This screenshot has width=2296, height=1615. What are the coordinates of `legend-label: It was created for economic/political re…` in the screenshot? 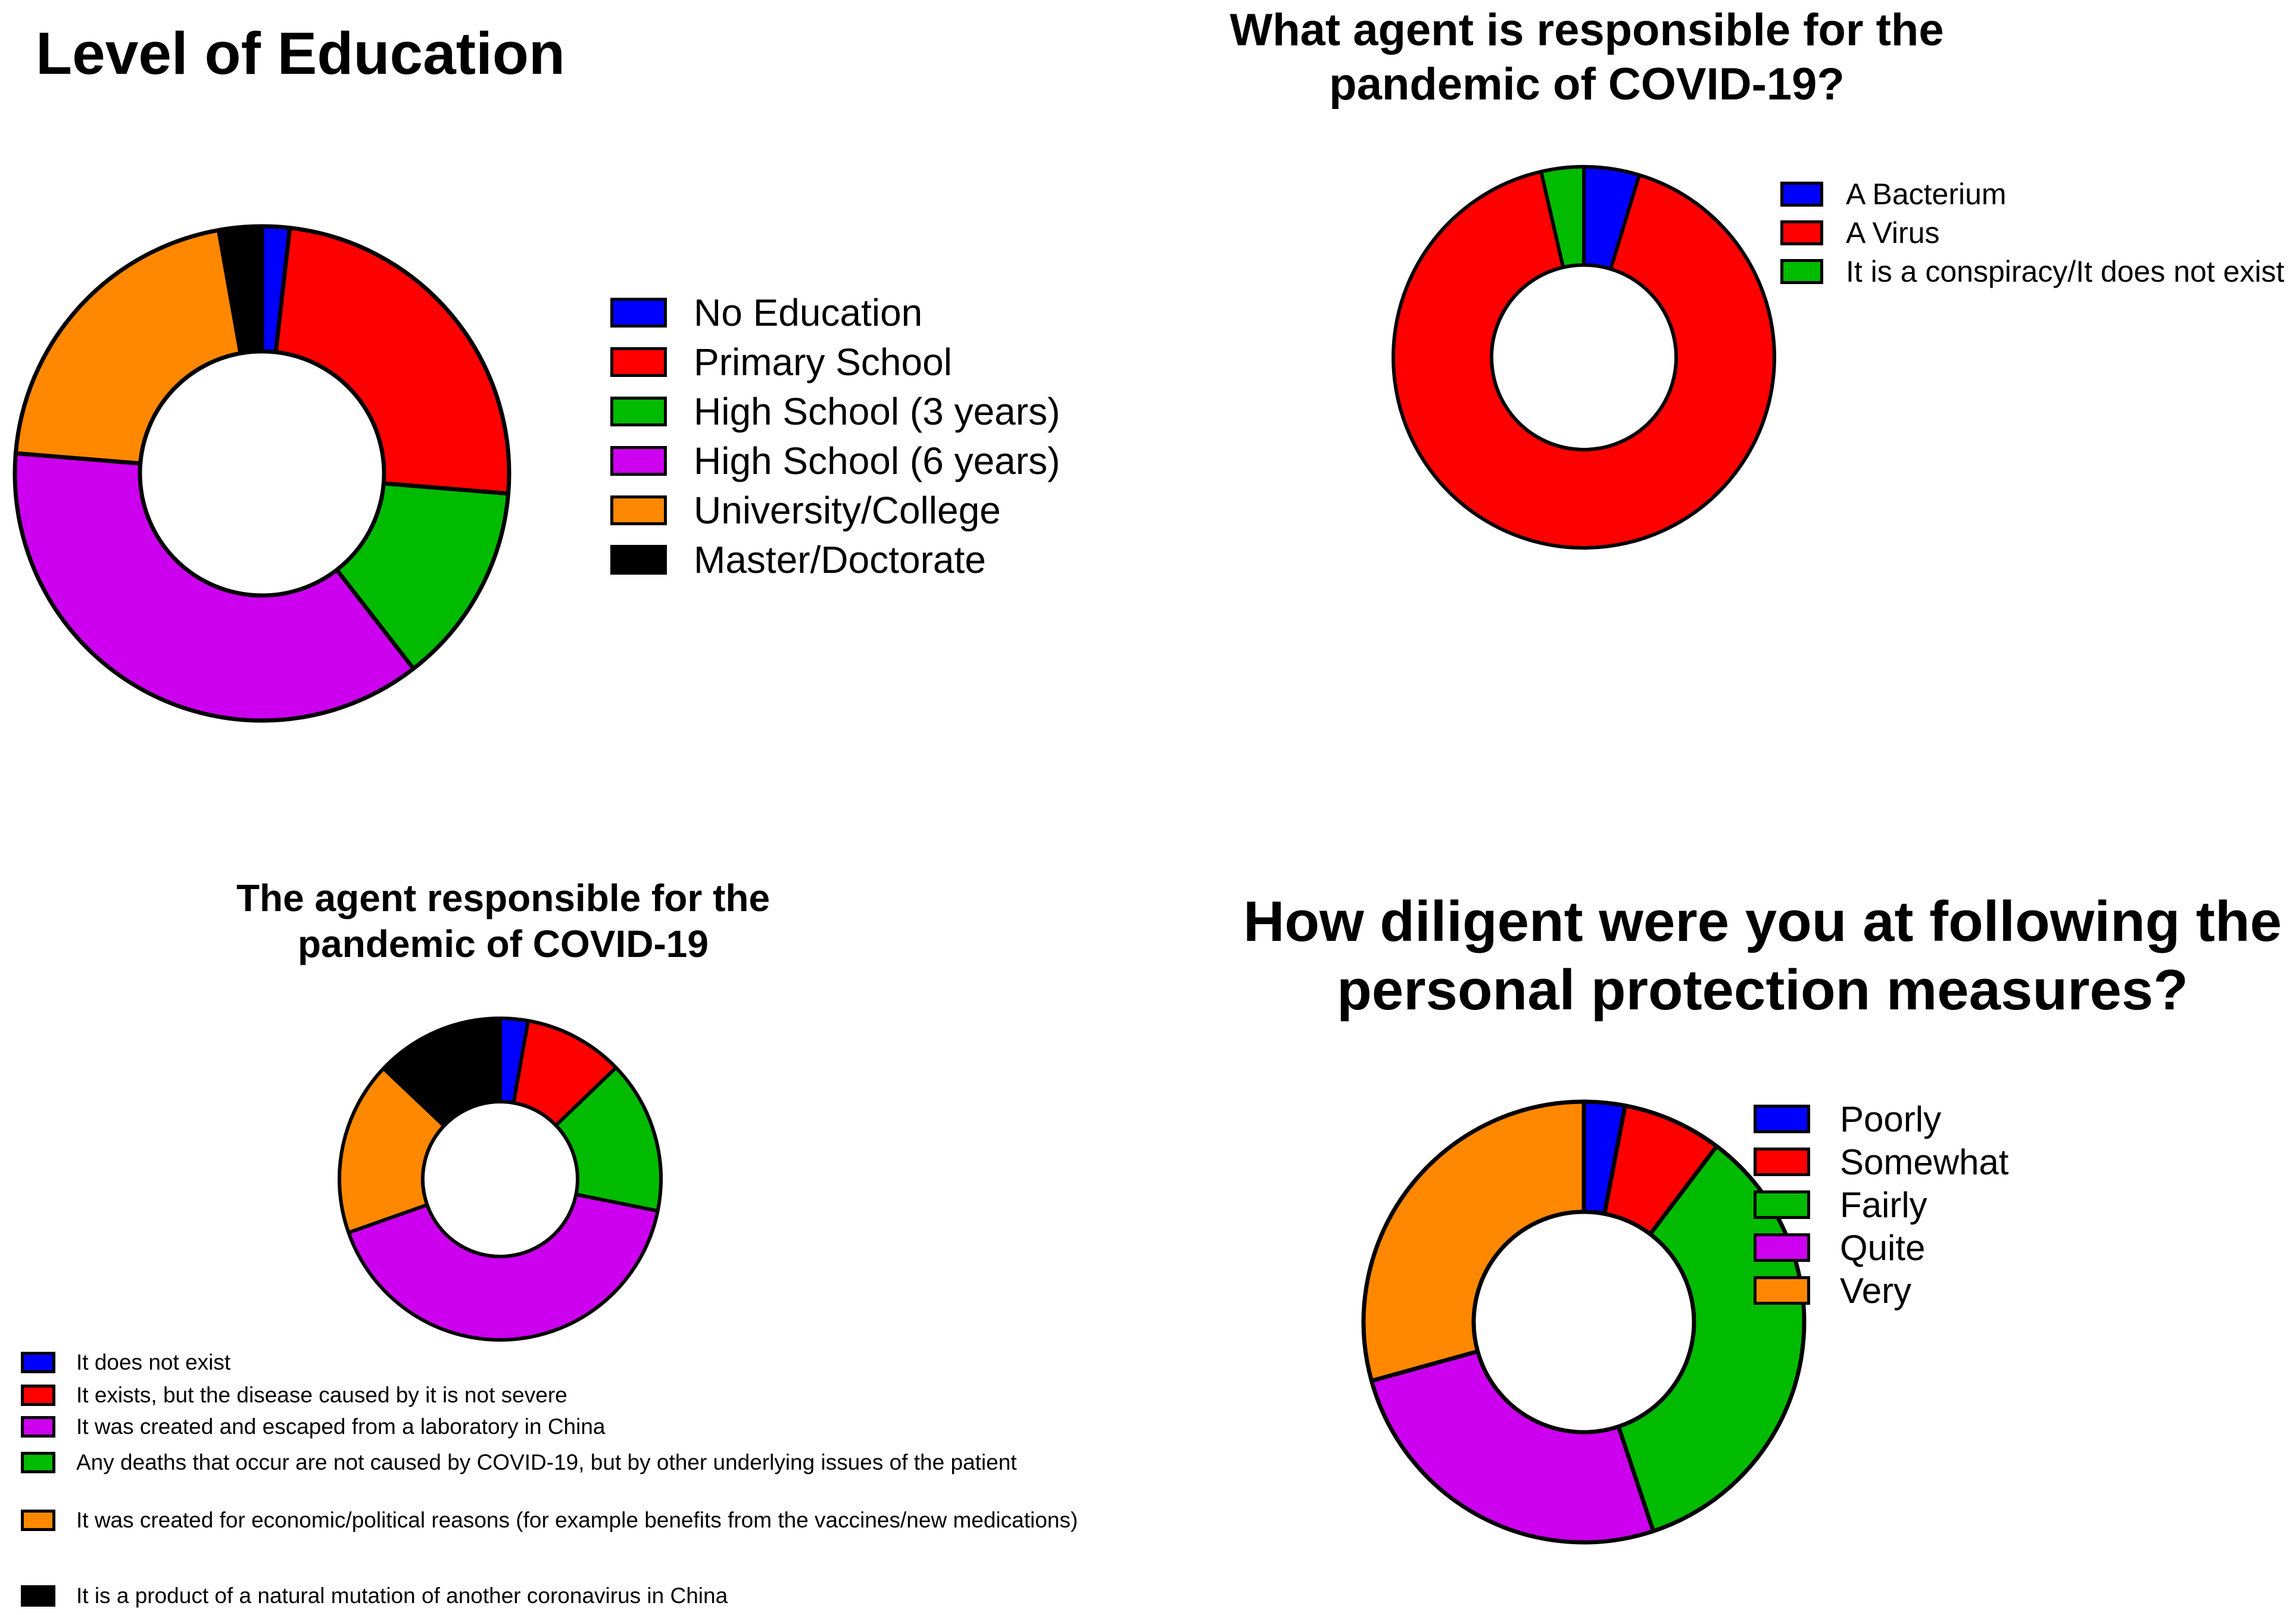 It's located at (577, 1520).